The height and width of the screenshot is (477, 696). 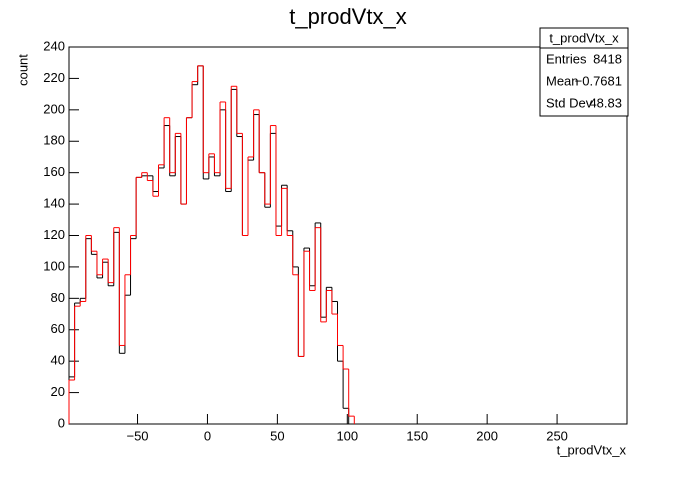 I want to click on x-axis-label: t_prodVtx_x, so click(x=592, y=449).